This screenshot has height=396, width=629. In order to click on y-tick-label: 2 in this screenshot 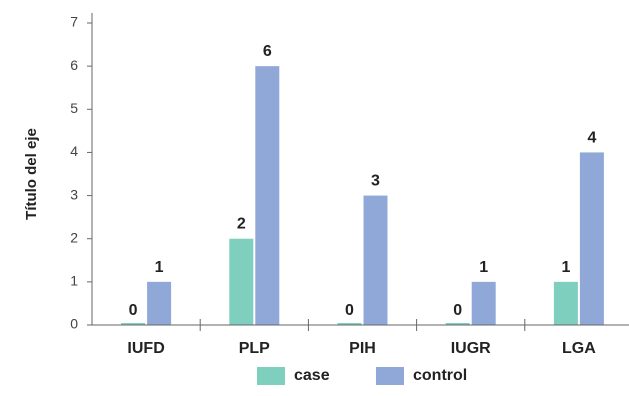, I will do `click(74, 237)`.